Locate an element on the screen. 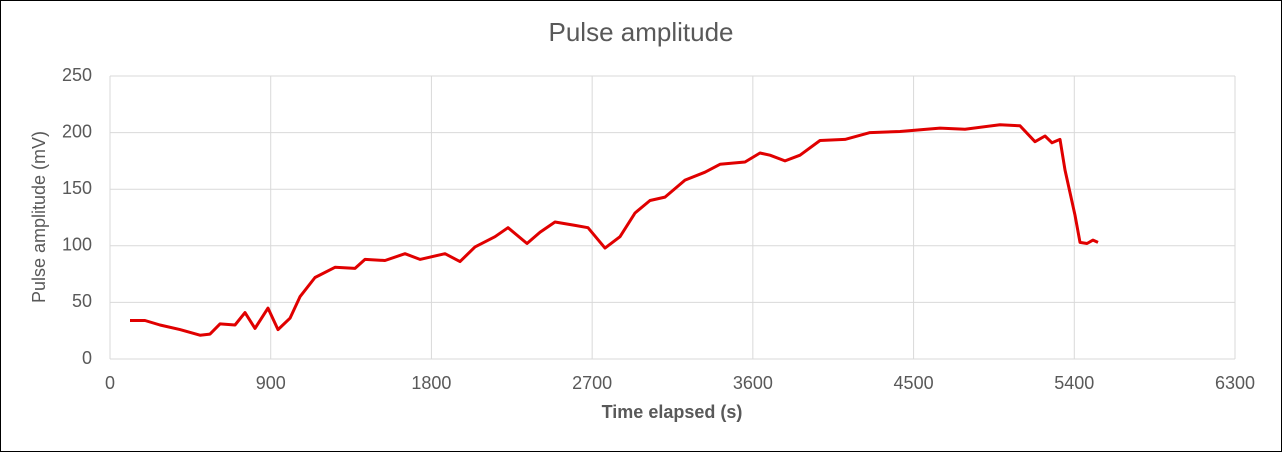  x-tick-label: 3600 is located at coordinates (753, 383).